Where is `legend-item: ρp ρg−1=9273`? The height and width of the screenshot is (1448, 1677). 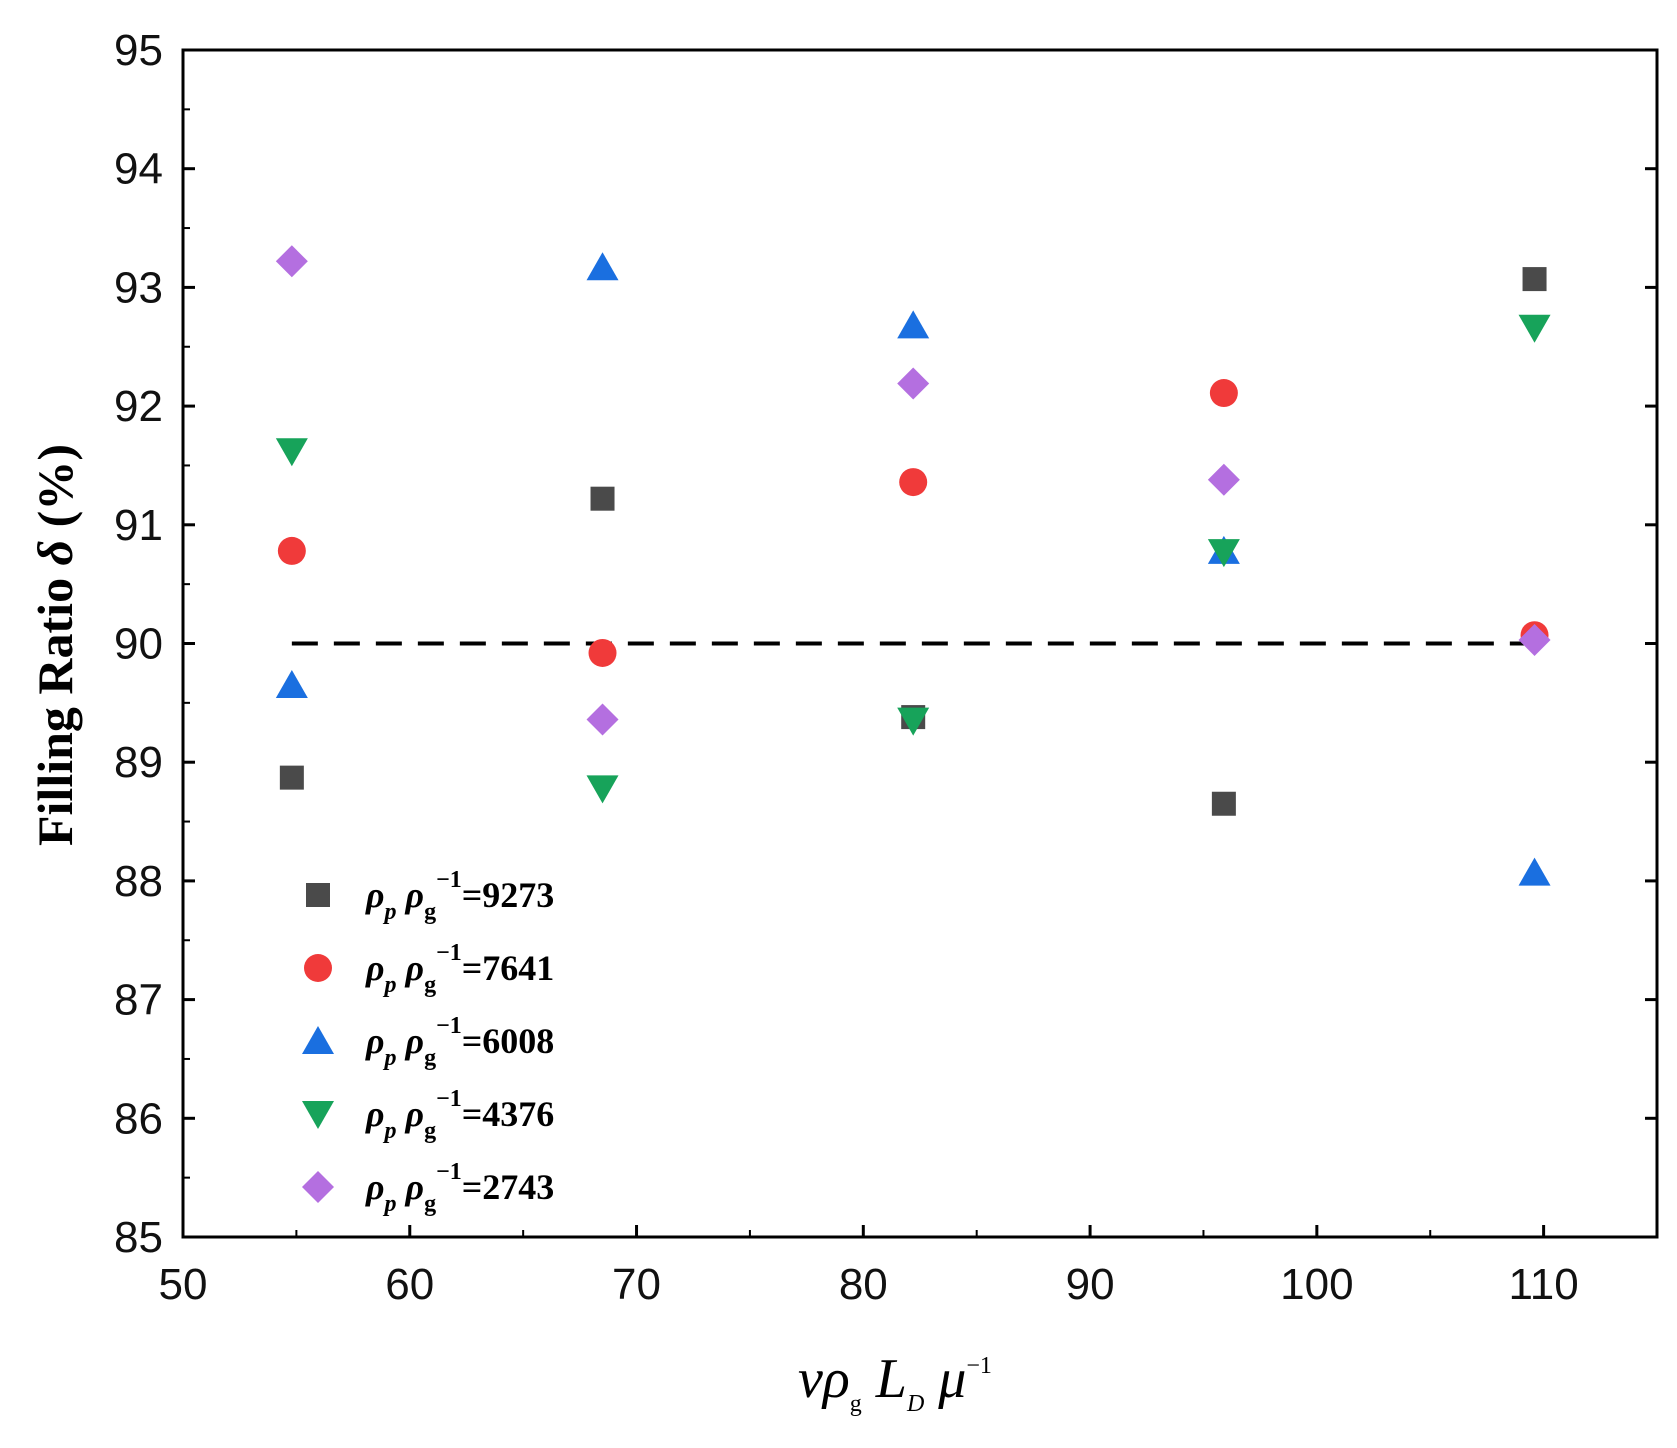 legend-item: ρp ρg−1=9273 is located at coordinates (430, 896).